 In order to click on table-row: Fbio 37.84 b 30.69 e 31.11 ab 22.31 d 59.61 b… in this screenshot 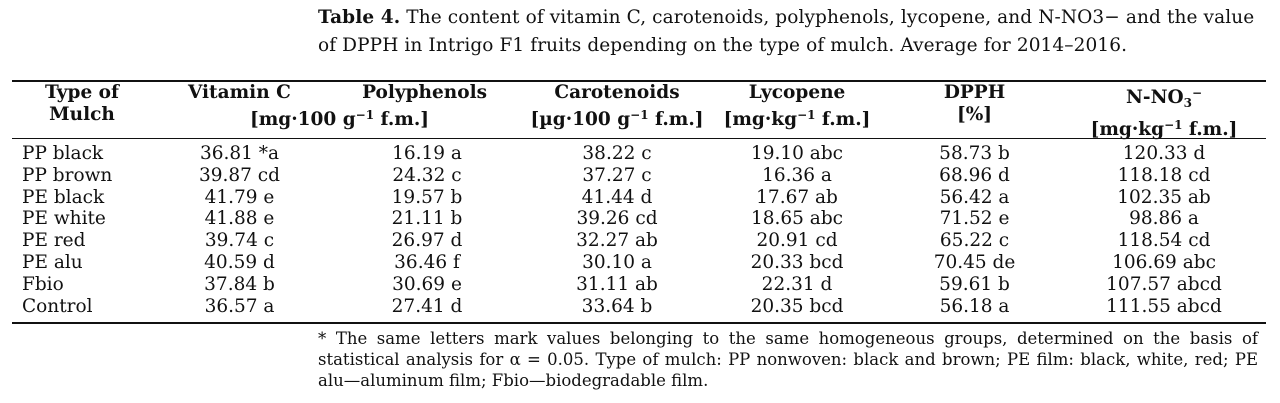, I will do `click(639, 285)`.